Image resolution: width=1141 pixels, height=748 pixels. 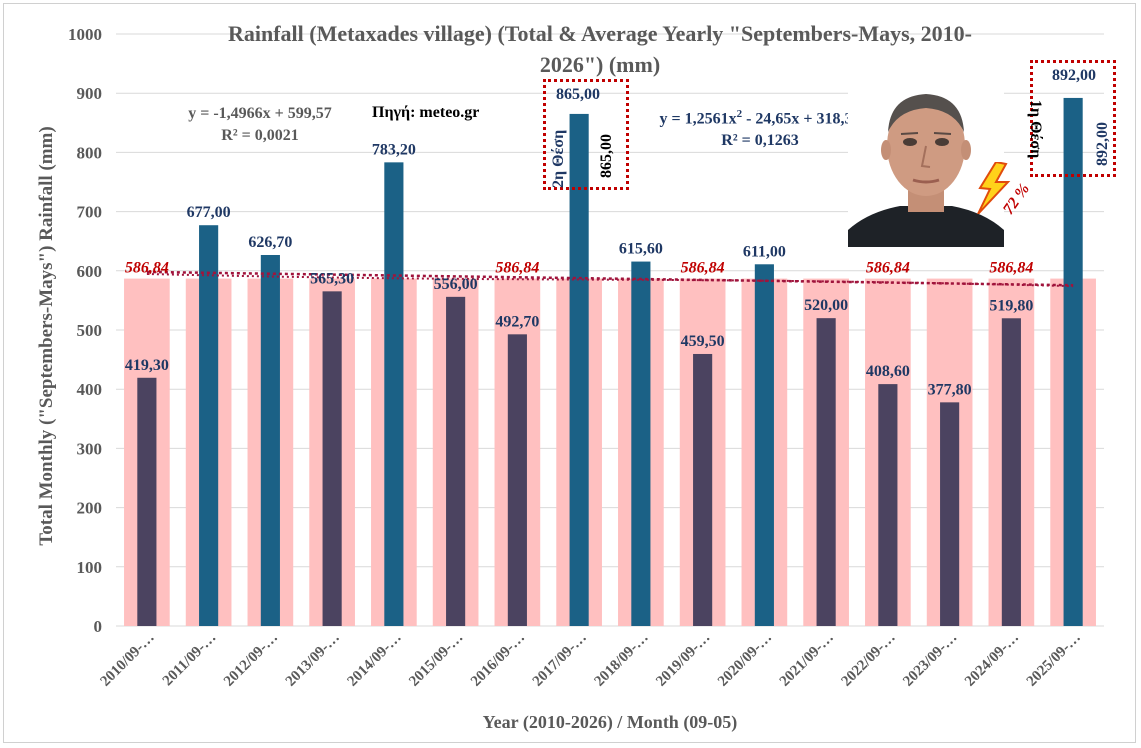 What do you see at coordinates (85, 34) in the screenshot?
I see `y-tick-label: 1000` at bounding box center [85, 34].